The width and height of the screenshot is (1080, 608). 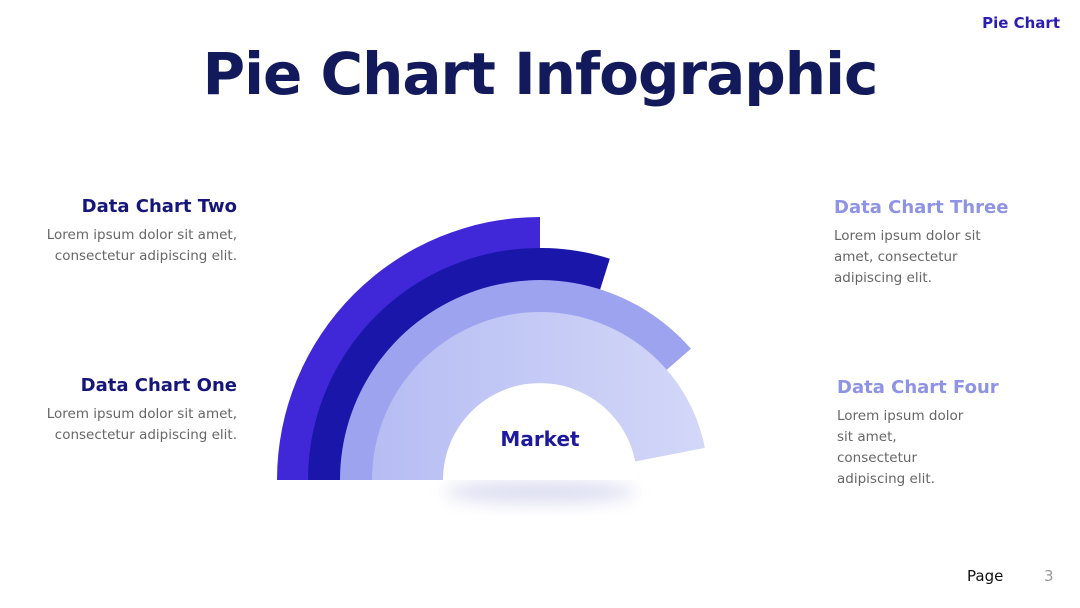 I want to click on item-title: Data Chart Three, so click(x=921, y=207).